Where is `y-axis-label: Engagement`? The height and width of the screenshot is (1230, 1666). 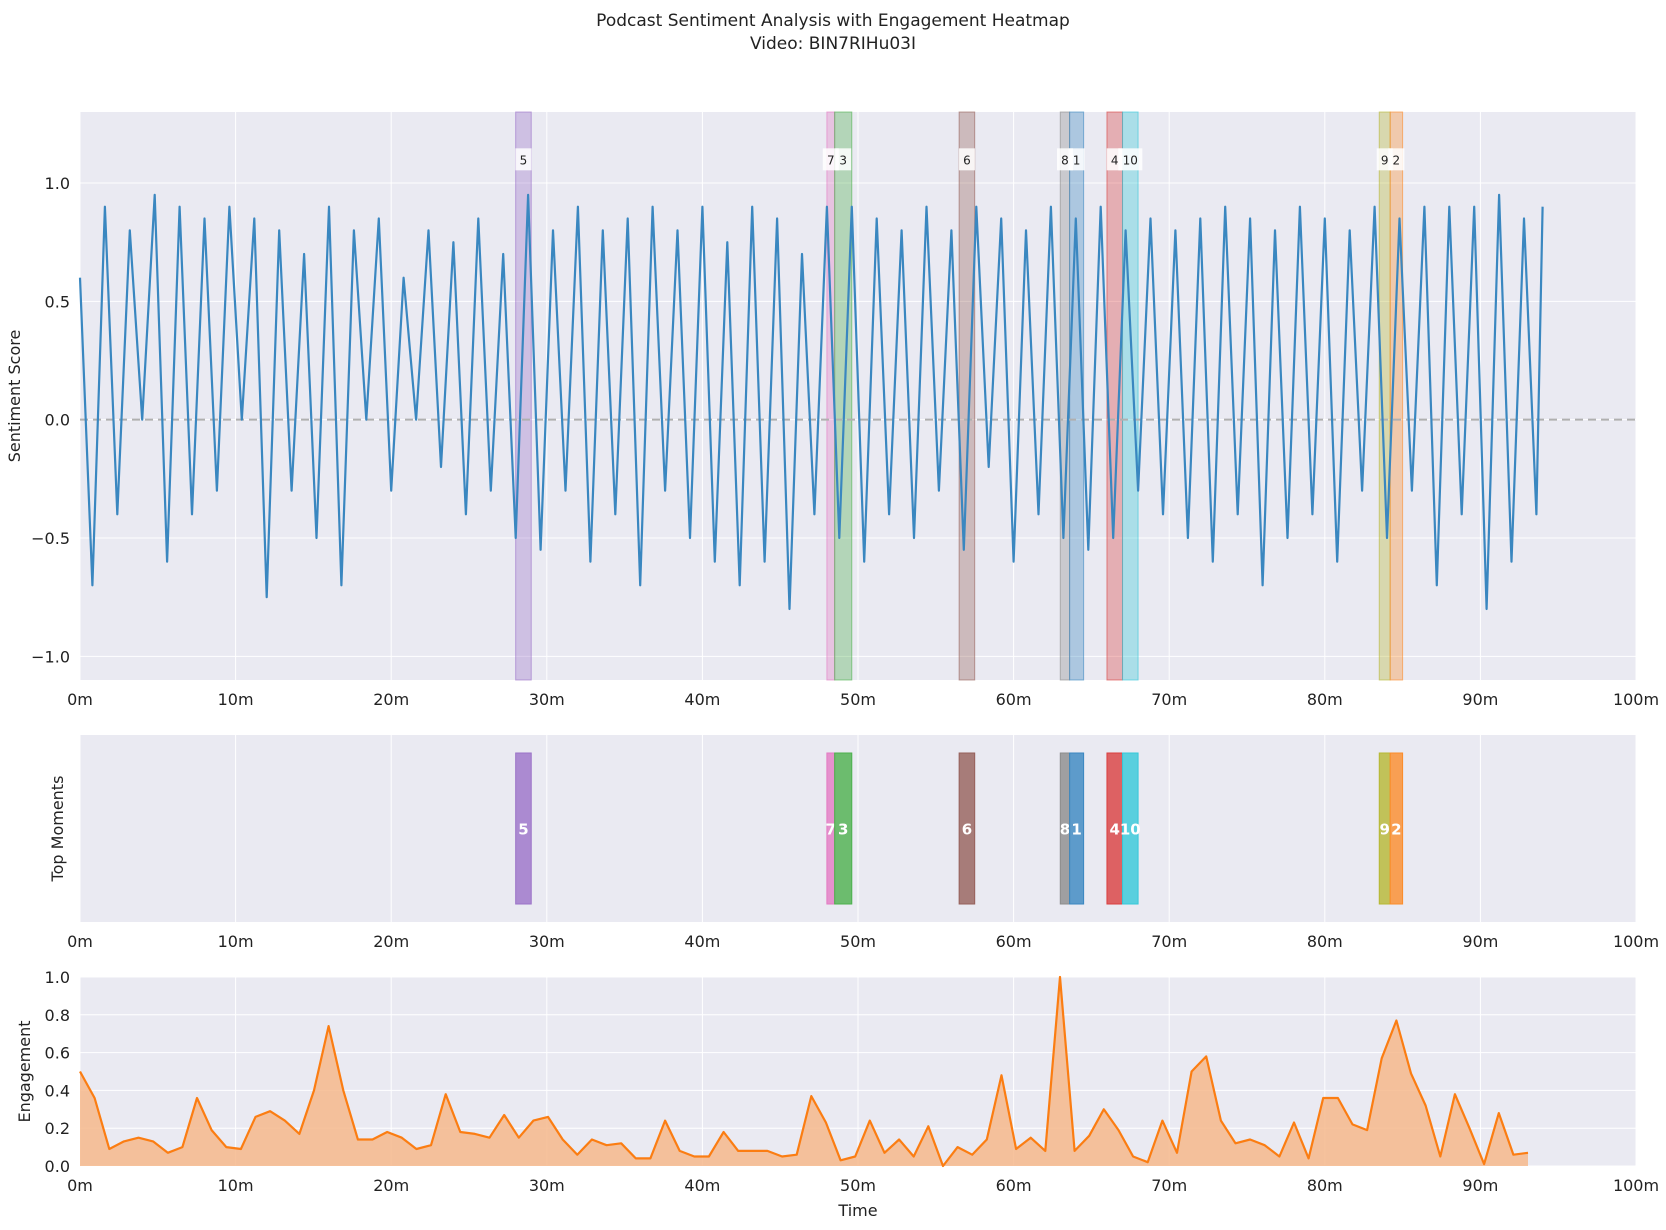
y-axis-label: Engagement is located at coordinates (24, 1071).